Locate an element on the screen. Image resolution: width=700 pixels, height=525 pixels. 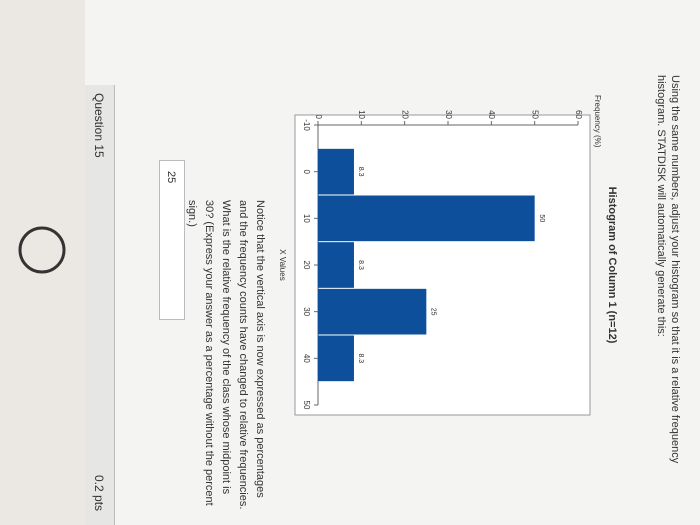
x-tick-label: -10 is located at coordinates (306, 125).